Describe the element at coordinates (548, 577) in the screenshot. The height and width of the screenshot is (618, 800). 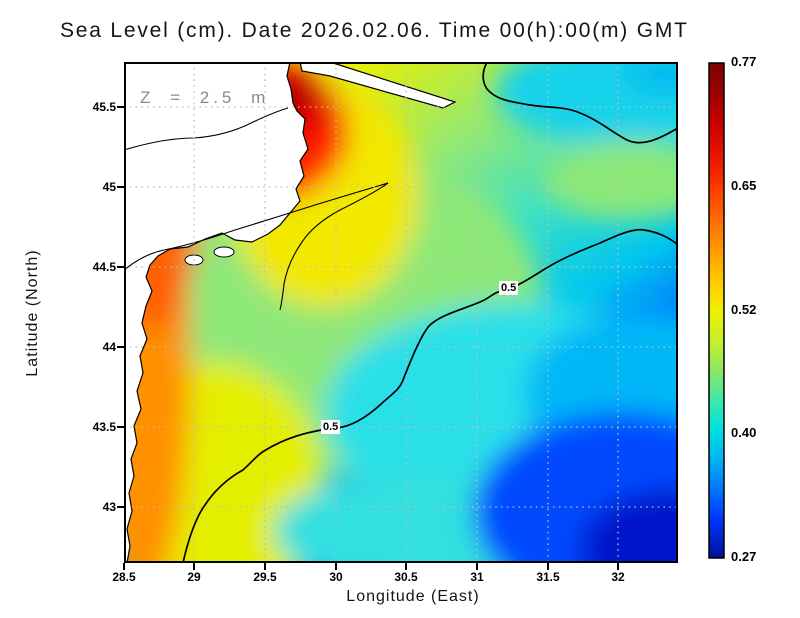
I see `x-tick-label: 31.5` at that location.